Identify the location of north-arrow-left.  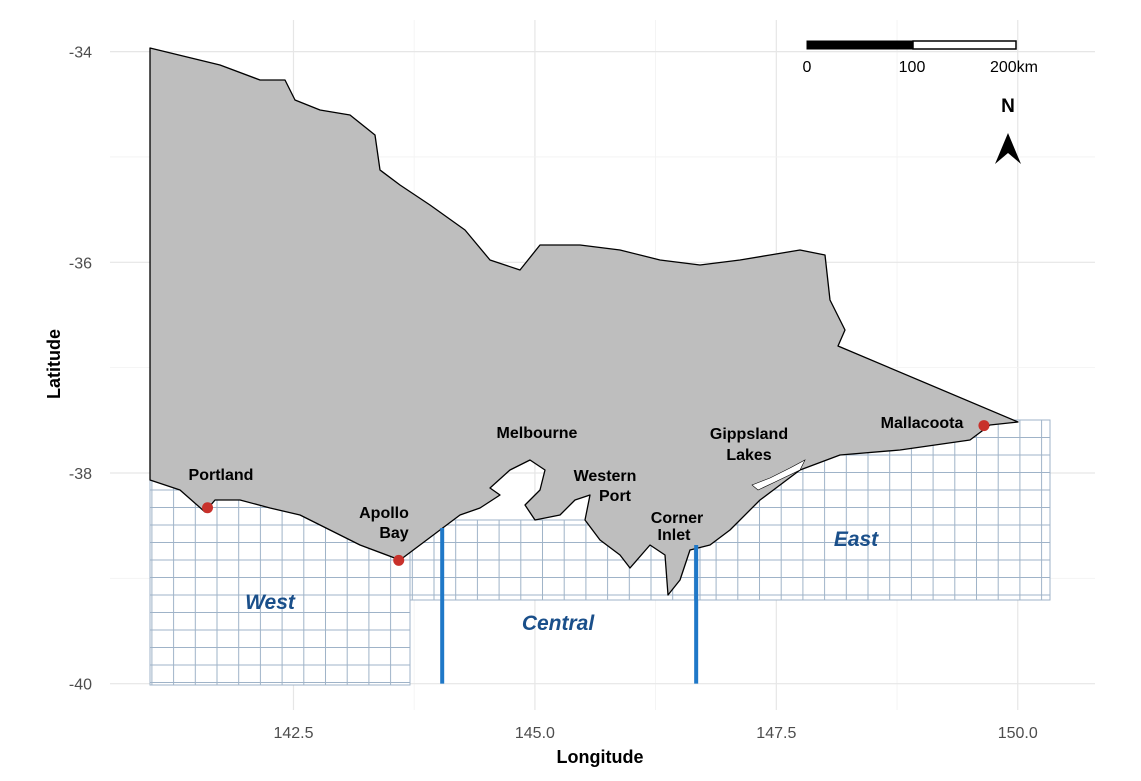
(1001, 148).